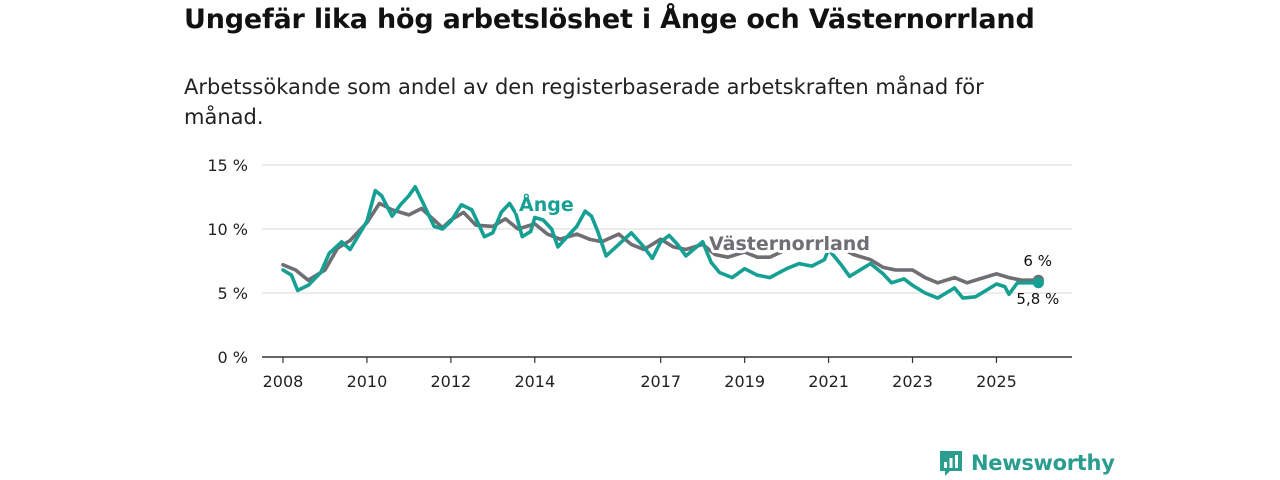 Image resolution: width=1280 pixels, height=480 pixels. Describe the element at coordinates (744, 381) in the screenshot. I see `x-tick-label: 2019` at that location.